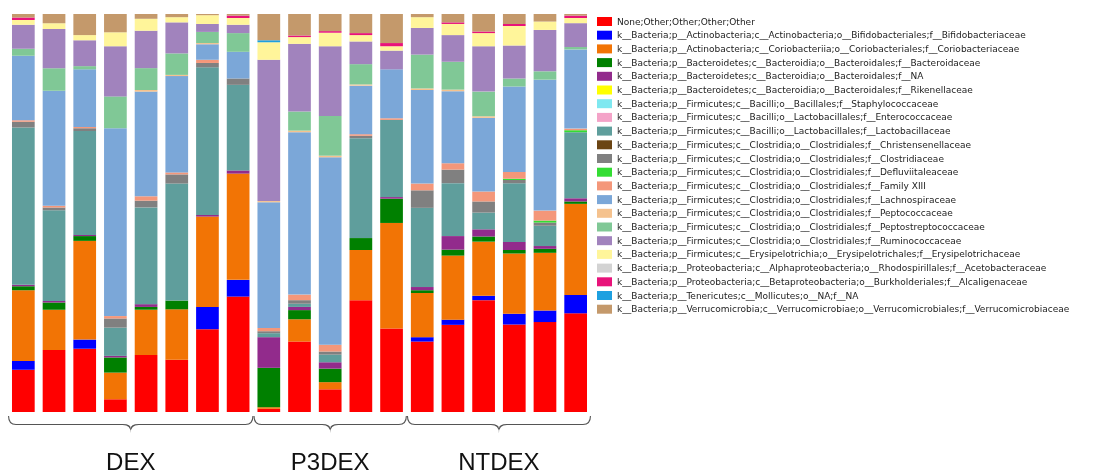 The height and width of the screenshot is (476, 1093). I want to click on legend-label: k__Bacteria;p__Firmicutes;c__Clostridia;o__Clostridiales;f__Peptostreptococcaceae, so click(801, 227).